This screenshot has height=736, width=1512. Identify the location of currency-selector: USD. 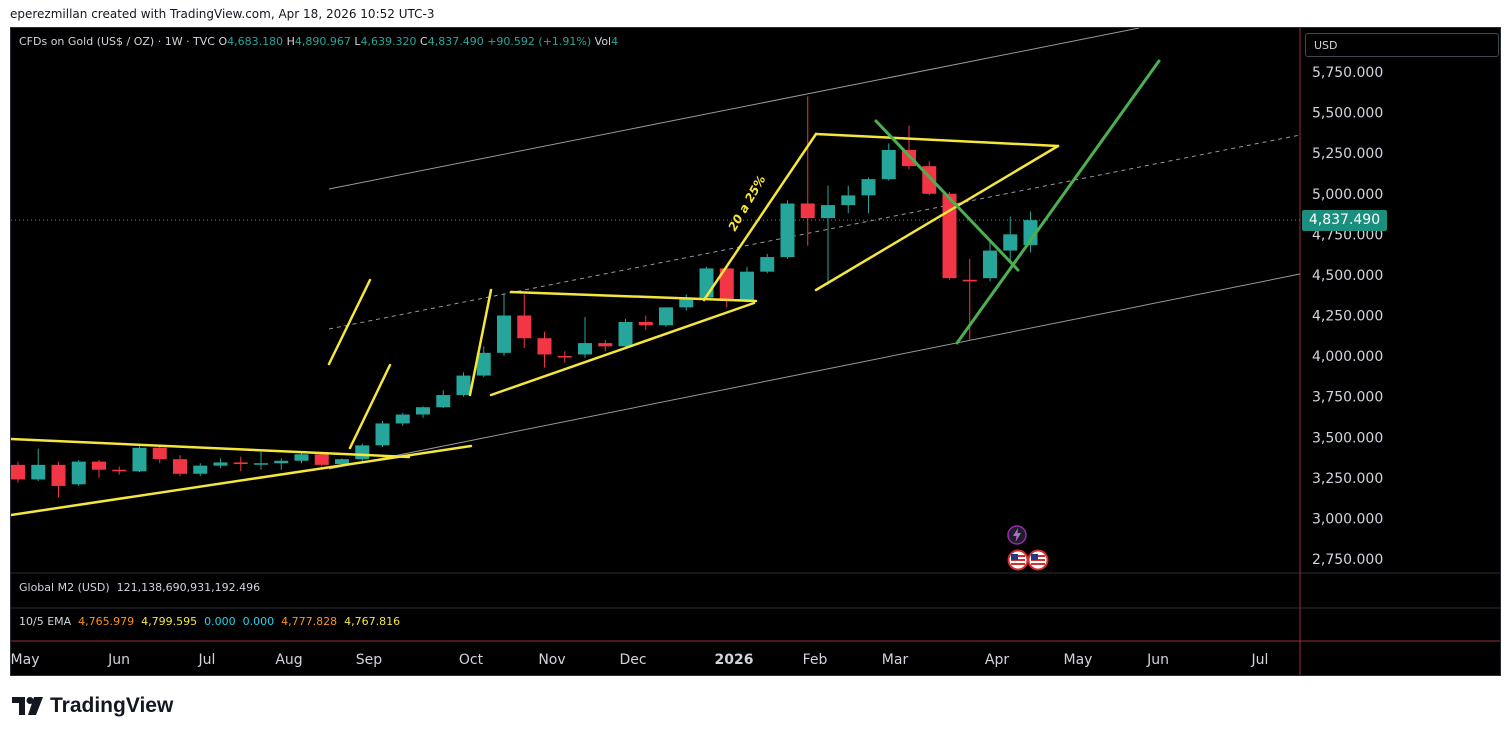
(1402, 45).